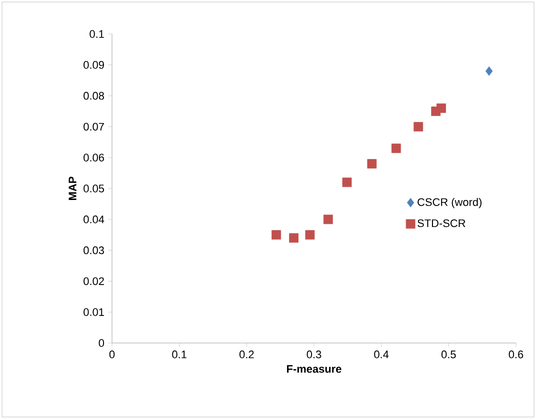 The height and width of the screenshot is (419, 536). Describe the element at coordinates (72, 188) in the screenshot. I see `y-axis-title: MAP` at that location.